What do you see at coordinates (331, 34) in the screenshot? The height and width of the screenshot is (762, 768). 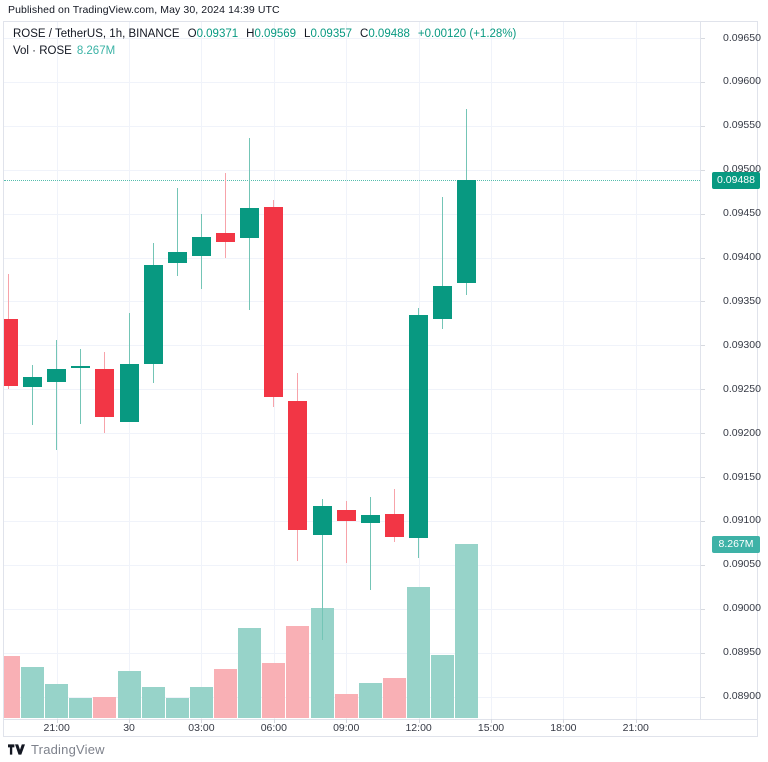 I see `low-value: 0.09357` at bounding box center [331, 34].